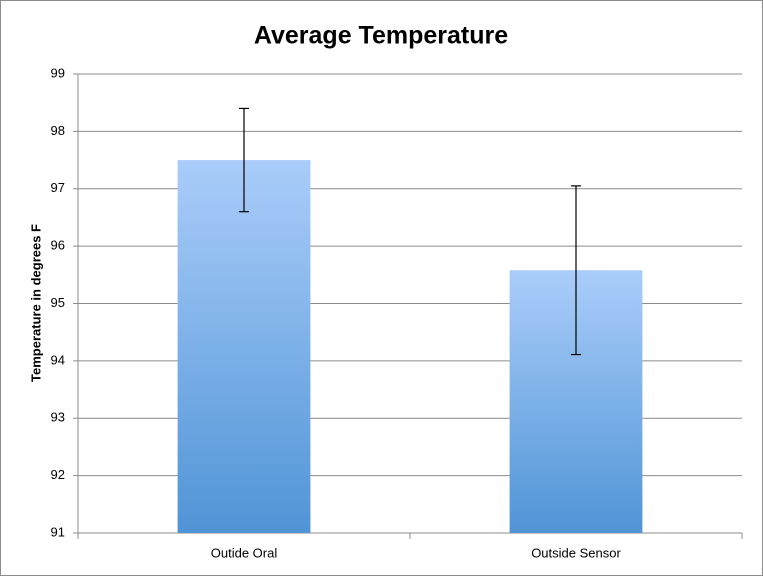 The image size is (763, 576). I want to click on y-tick-label: 93, so click(58, 417).